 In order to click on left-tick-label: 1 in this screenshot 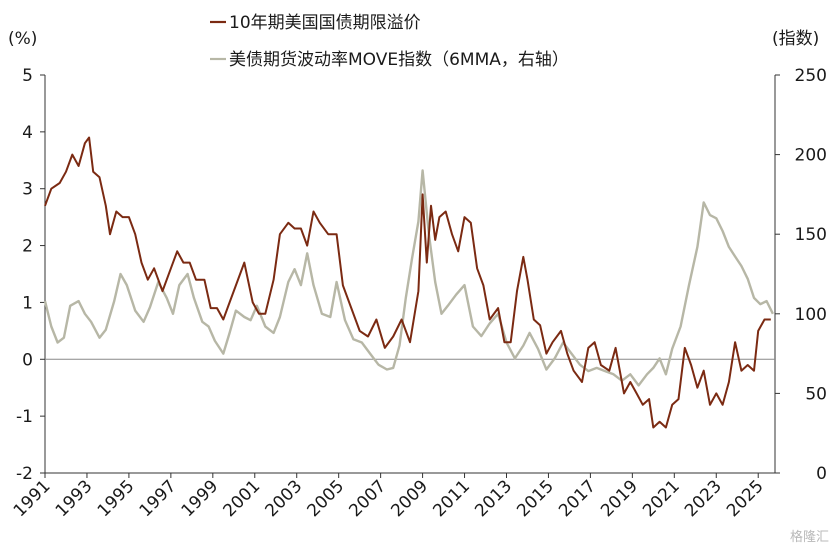, I will do `click(27, 303)`.